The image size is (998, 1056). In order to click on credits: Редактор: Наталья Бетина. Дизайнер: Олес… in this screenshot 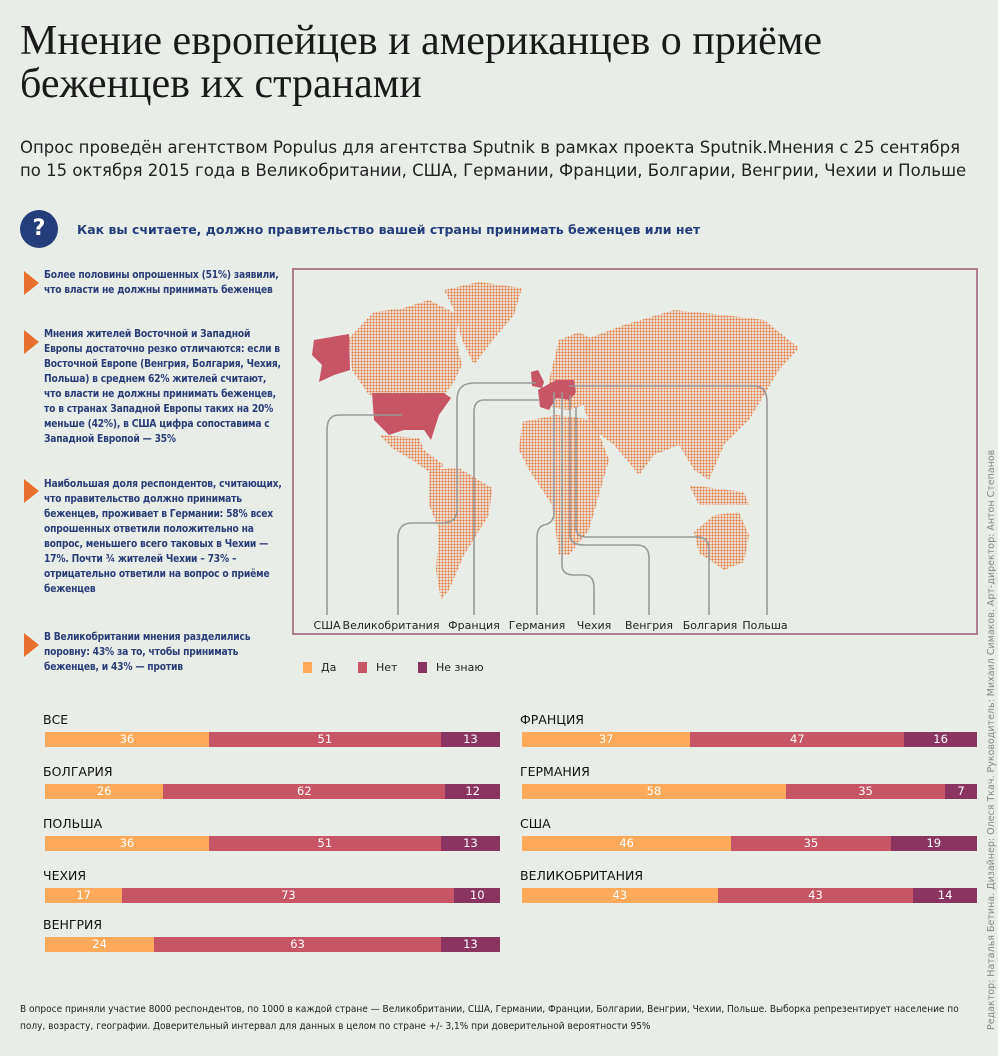, I will do `click(991, 739)`.